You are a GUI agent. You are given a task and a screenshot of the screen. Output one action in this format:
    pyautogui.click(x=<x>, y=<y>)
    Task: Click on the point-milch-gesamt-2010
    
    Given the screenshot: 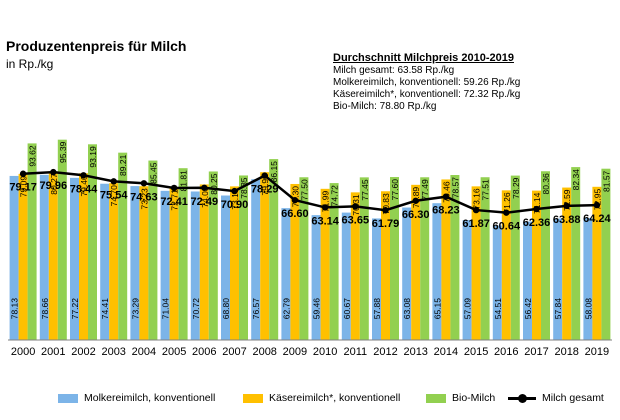 What is the action you would take?
    pyautogui.click(x=325, y=207)
    